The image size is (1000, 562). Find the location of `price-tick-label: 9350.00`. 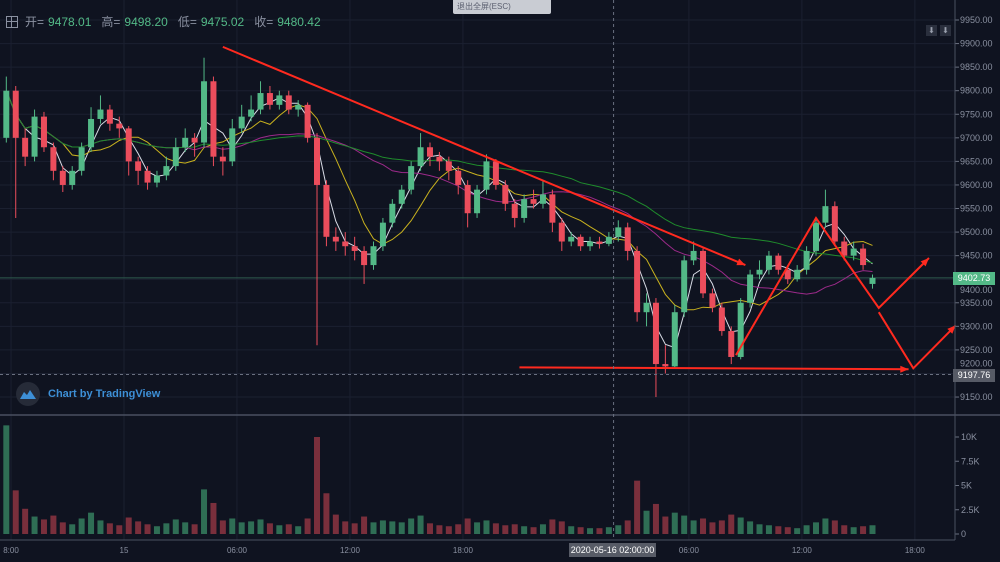

price-tick-label: 9350.00 is located at coordinates (976, 303).